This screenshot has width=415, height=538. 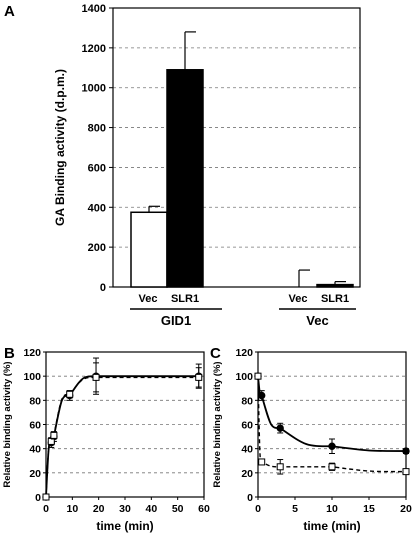 What do you see at coordinates (247, 450) in the screenshot?
I see `c-y-tick-label: 40` at bounding box center [247, 450].